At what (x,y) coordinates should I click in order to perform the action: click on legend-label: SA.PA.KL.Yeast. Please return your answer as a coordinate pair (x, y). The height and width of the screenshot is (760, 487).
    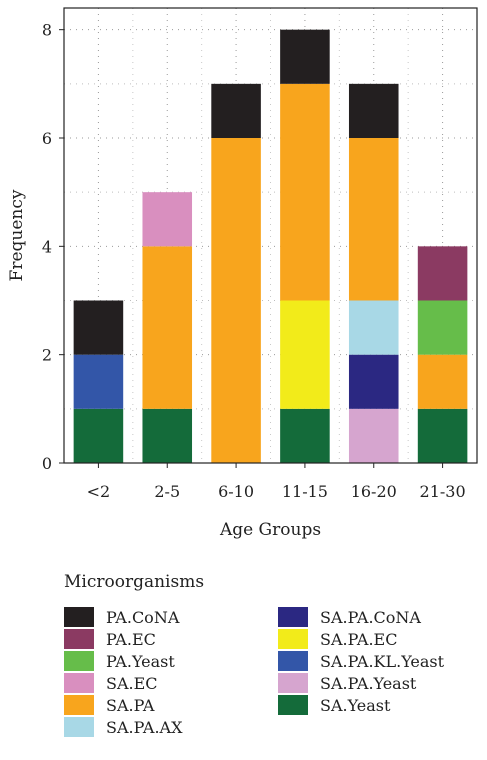
    Looking at the image, I should click on (382, 661).